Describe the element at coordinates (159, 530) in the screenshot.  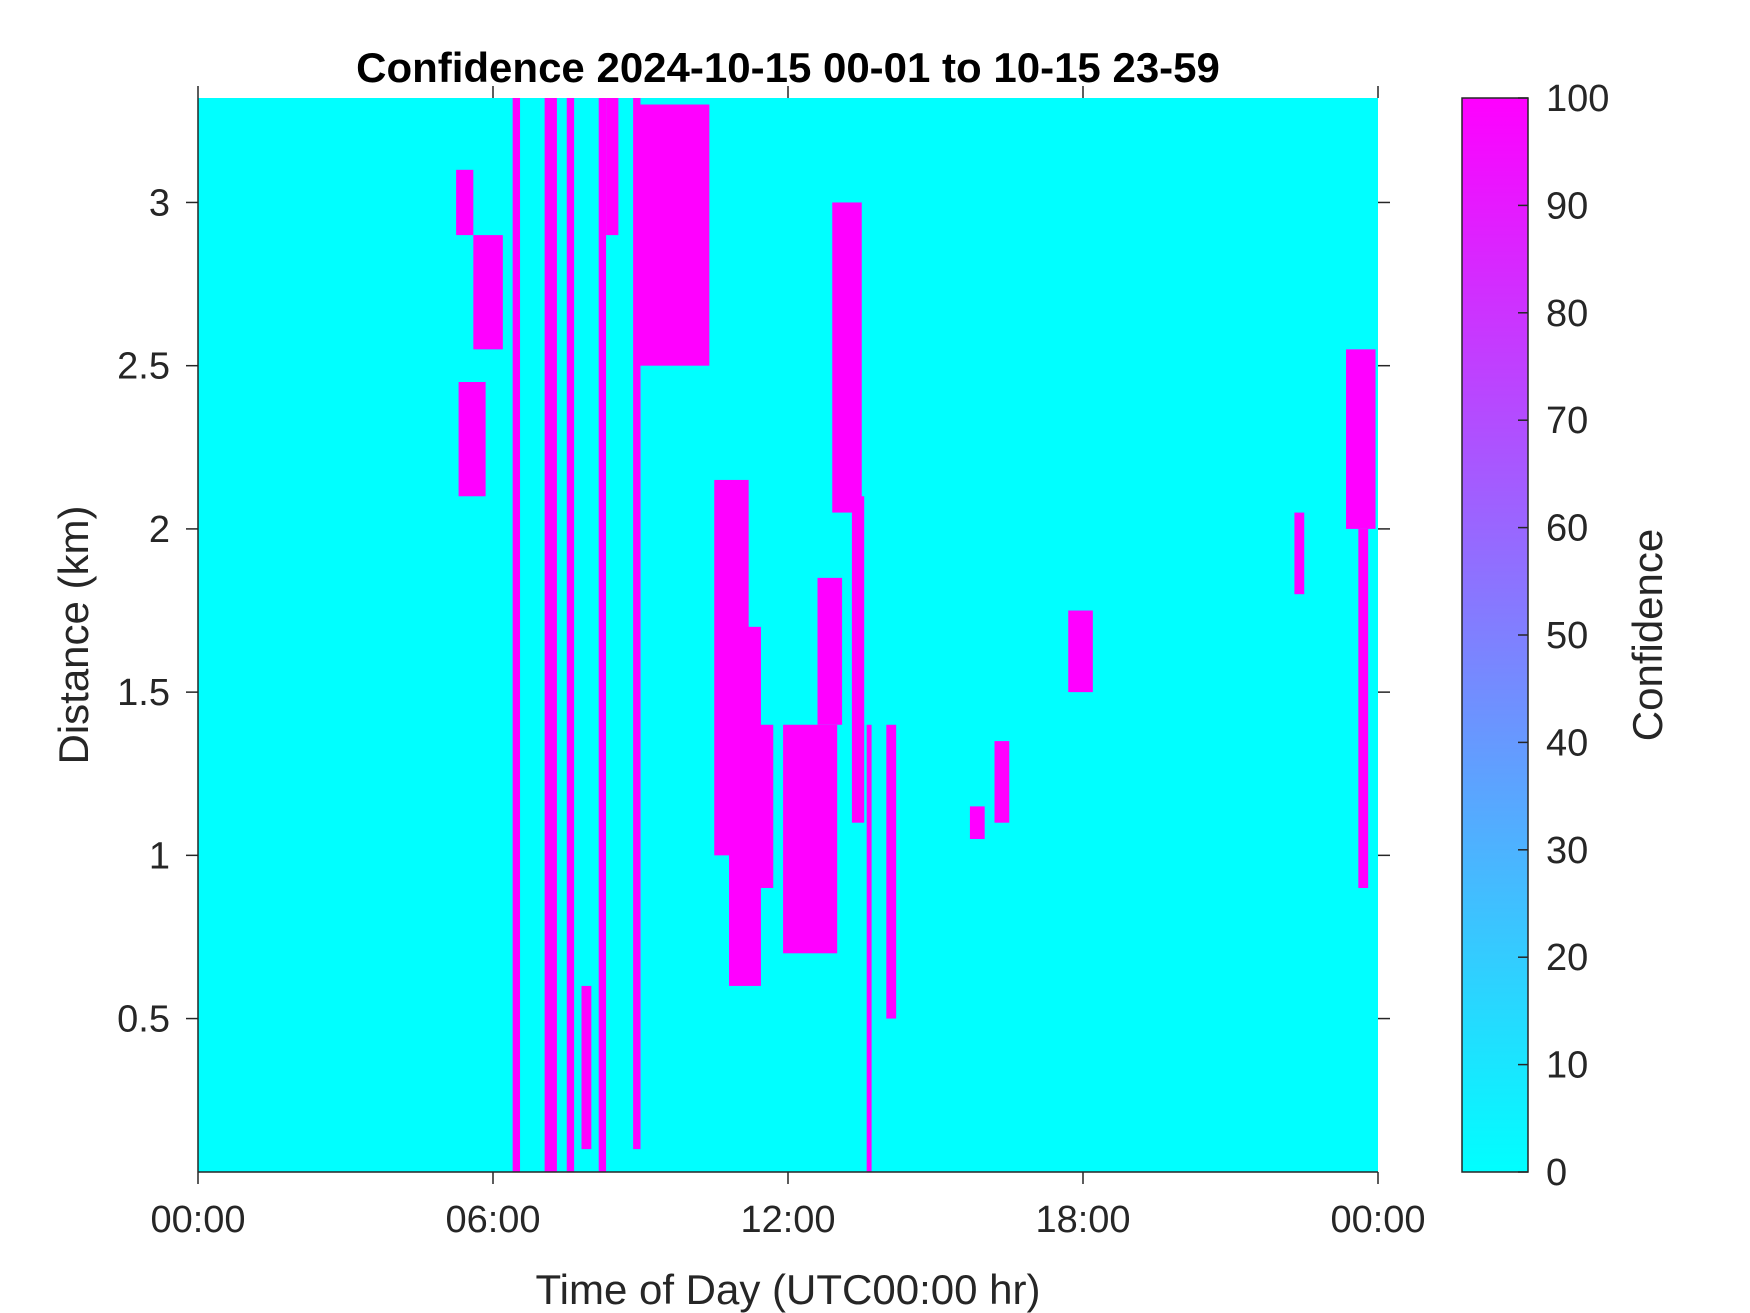
I see `y-tick-label: 2` at that location.